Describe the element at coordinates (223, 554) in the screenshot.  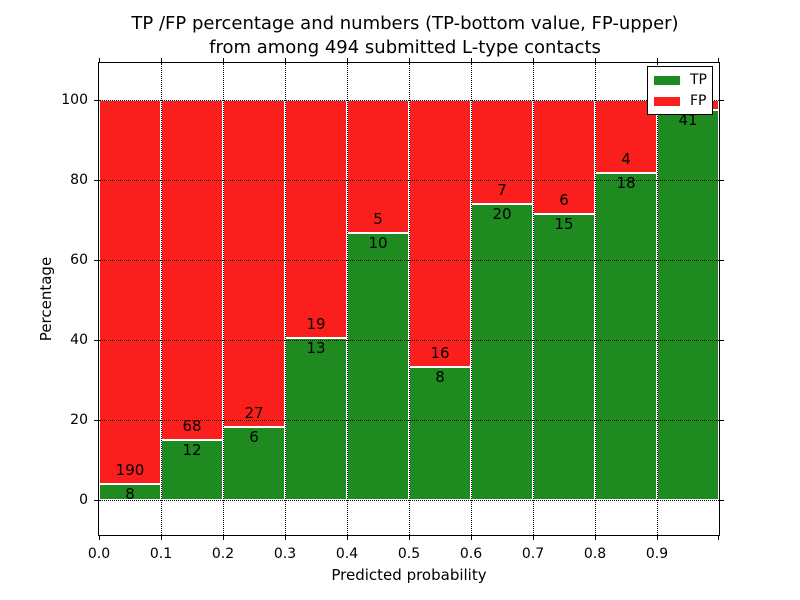
I see `x-tick-label: 0.2` at that location.